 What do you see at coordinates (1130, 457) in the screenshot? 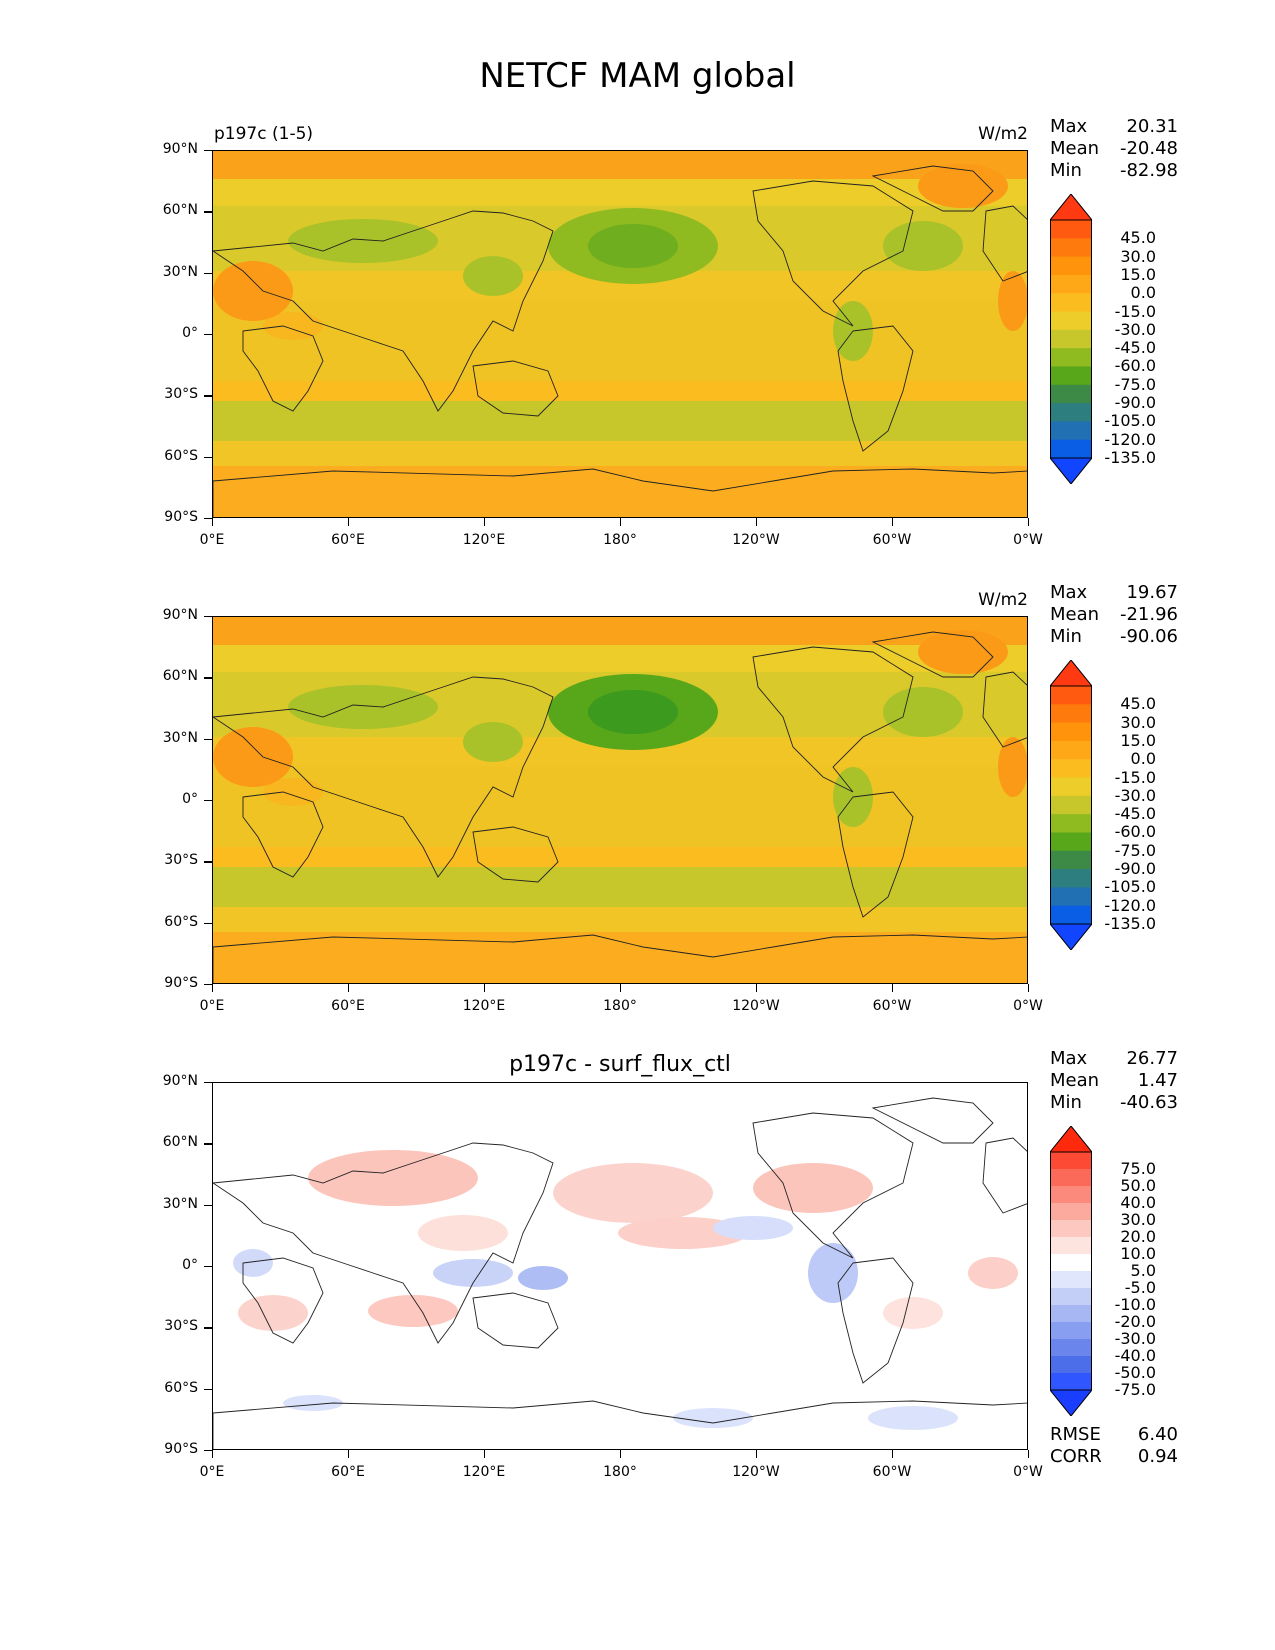
I see `colorbar-tick-label: -135.0` at bounding box center [1130, 457].